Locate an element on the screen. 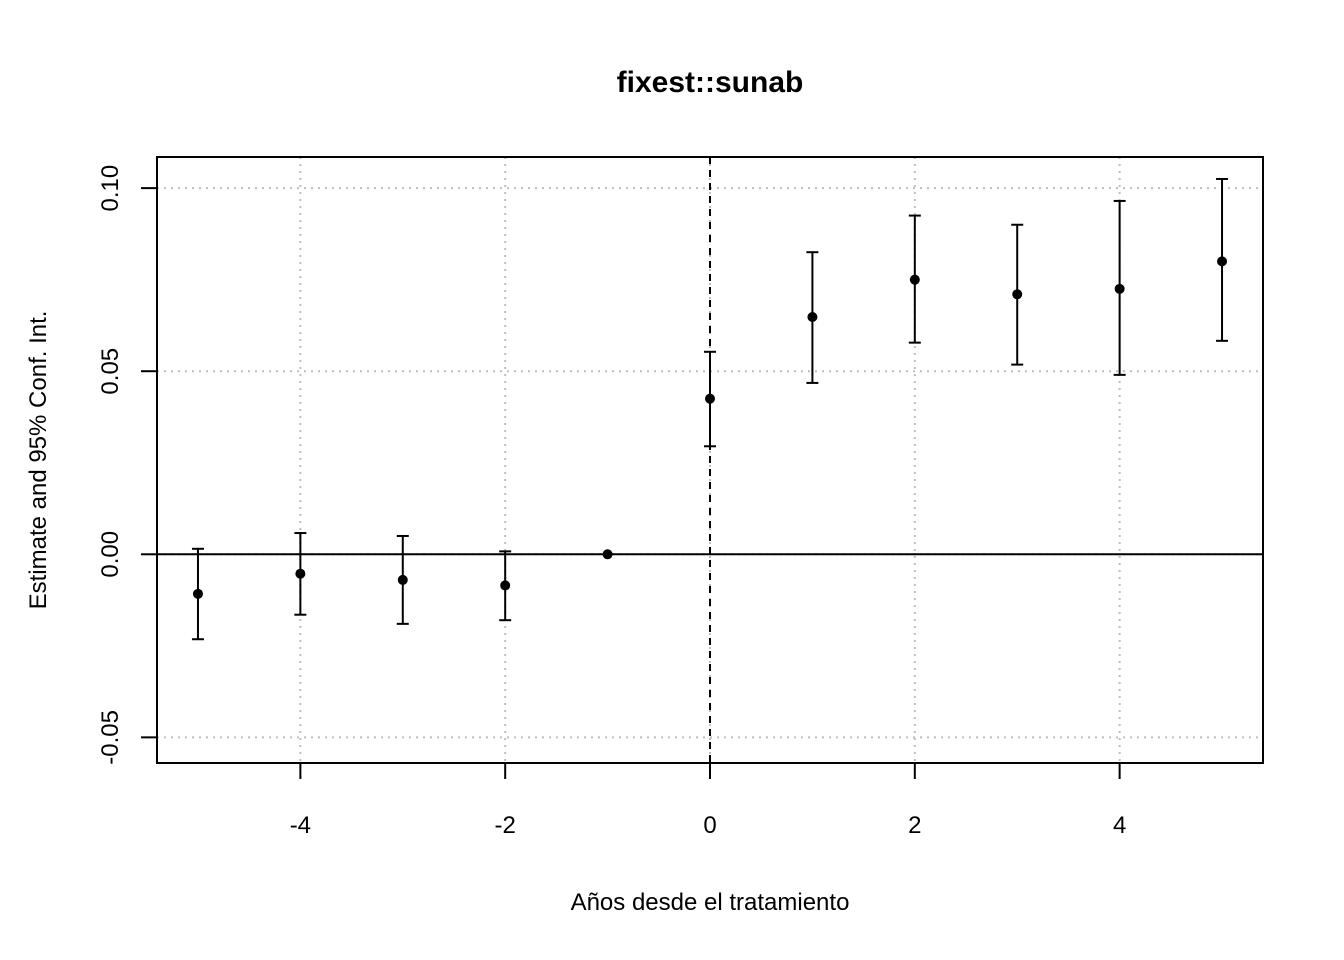 This screenshot has height=960, width=1344. y-axis-label: Estimate and 95% Conf. Int. is located at coordinates (38, 460).